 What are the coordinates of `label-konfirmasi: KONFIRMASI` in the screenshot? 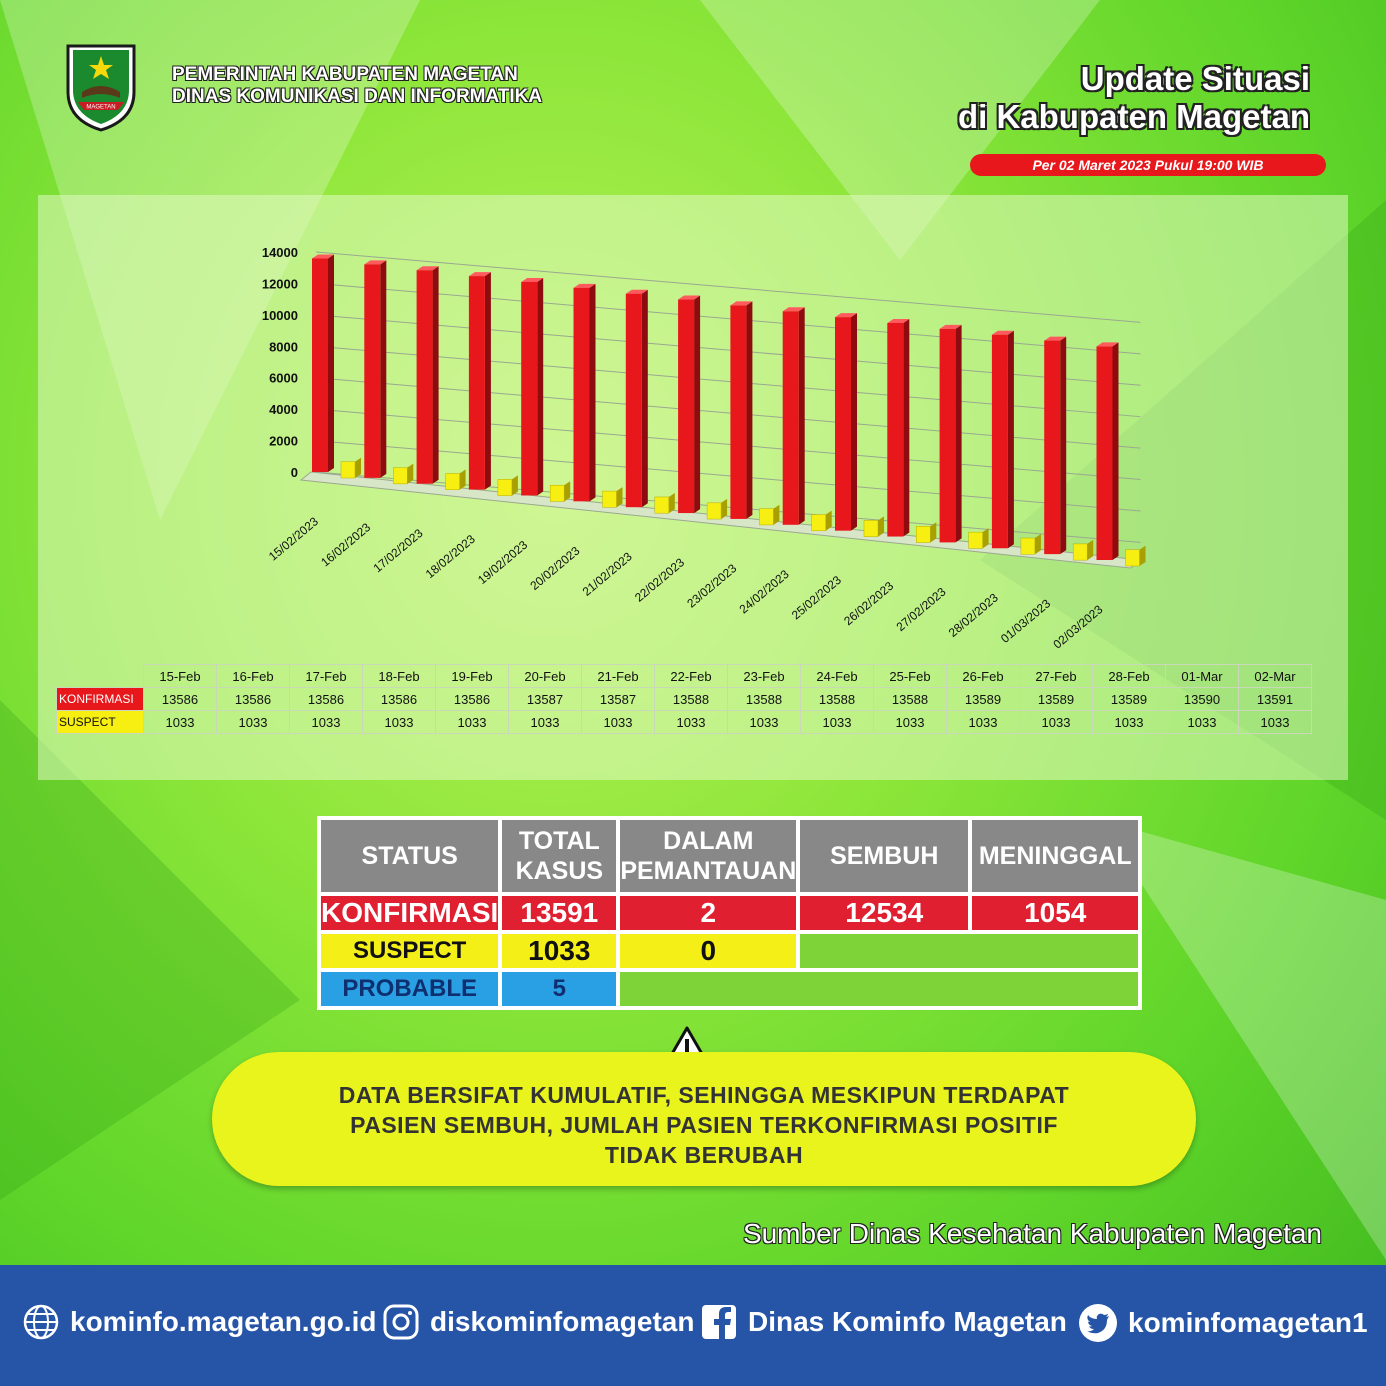 It's located at (410, 913).